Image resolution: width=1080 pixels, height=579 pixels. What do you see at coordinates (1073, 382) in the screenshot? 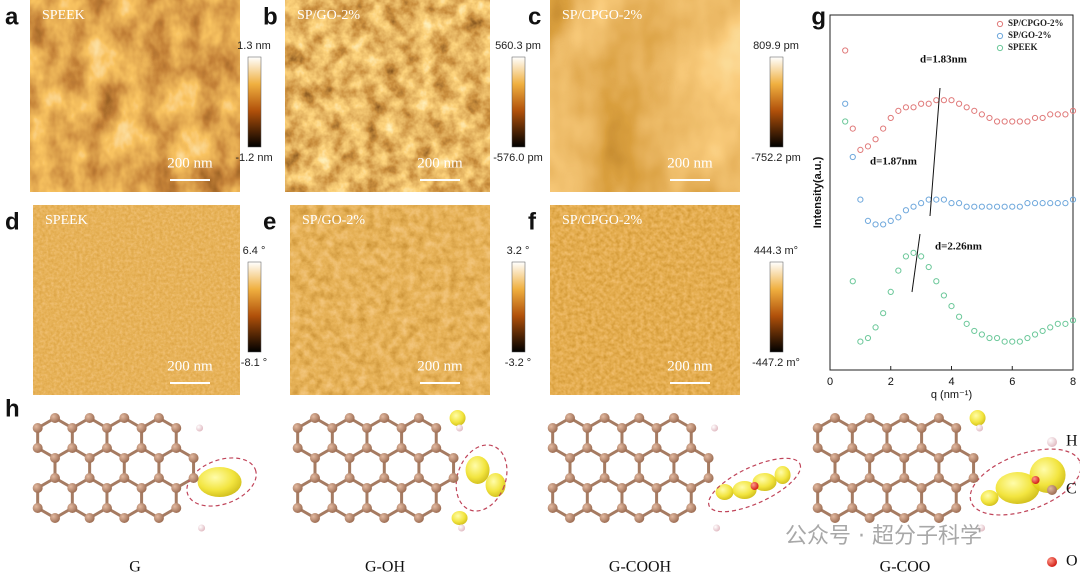
I see `x-tick-label: 8` at bounding box center [1073, 382].